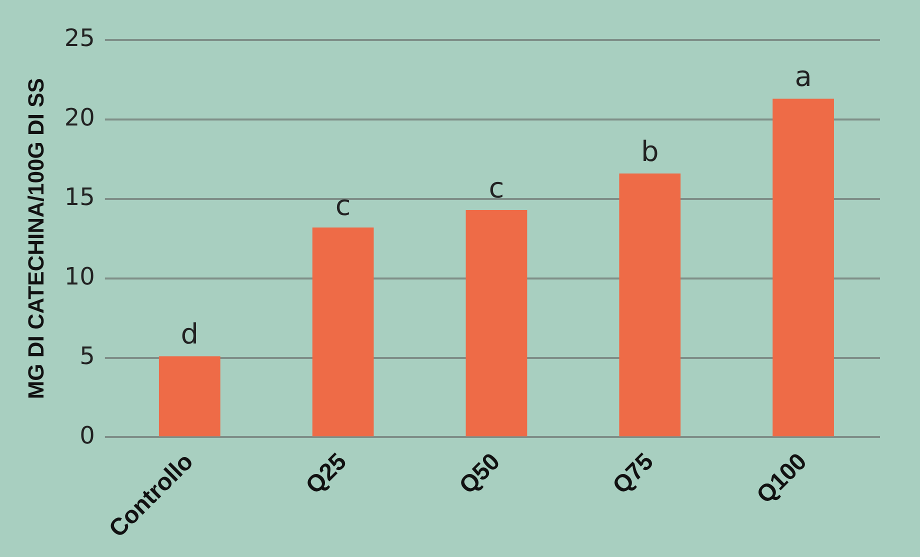 The image size is (920, 557). I want to click on x-tick-label: Q25, so click(326, 474).